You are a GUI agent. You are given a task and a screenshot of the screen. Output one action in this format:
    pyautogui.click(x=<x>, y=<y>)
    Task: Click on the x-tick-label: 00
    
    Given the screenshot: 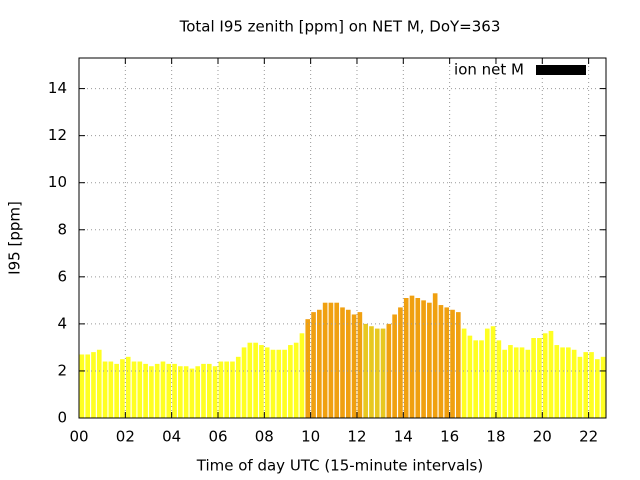 What is the action you would take?
    pyautogui.click(x=78, y=437)
    